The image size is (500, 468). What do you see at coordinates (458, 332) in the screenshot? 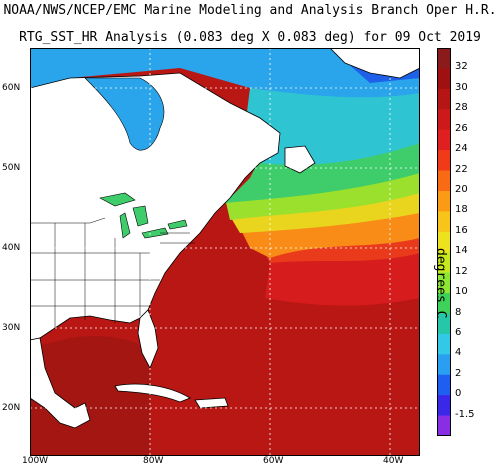
I see `colorbar-tick-label: 6` at bounding box center [458, 332].